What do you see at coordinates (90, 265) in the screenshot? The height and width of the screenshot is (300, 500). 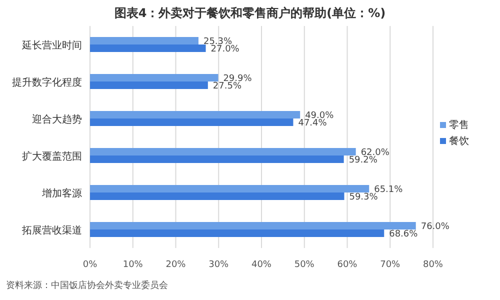 I see `x-tick-label: 0%` at bounding box center [90, 265].